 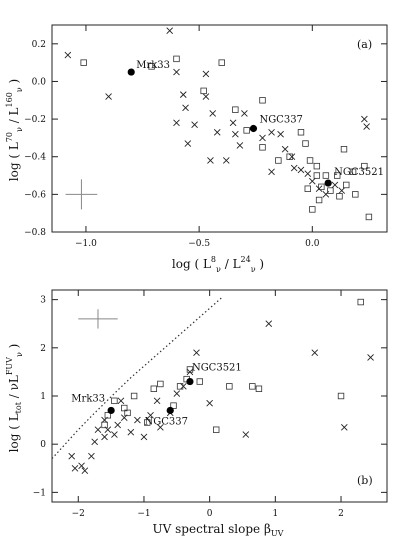 What do you see at coordinates (312, 244) in the screenshot?
I see `panel-a-xtick-label: 0.0` at bounding box center [312, 244].